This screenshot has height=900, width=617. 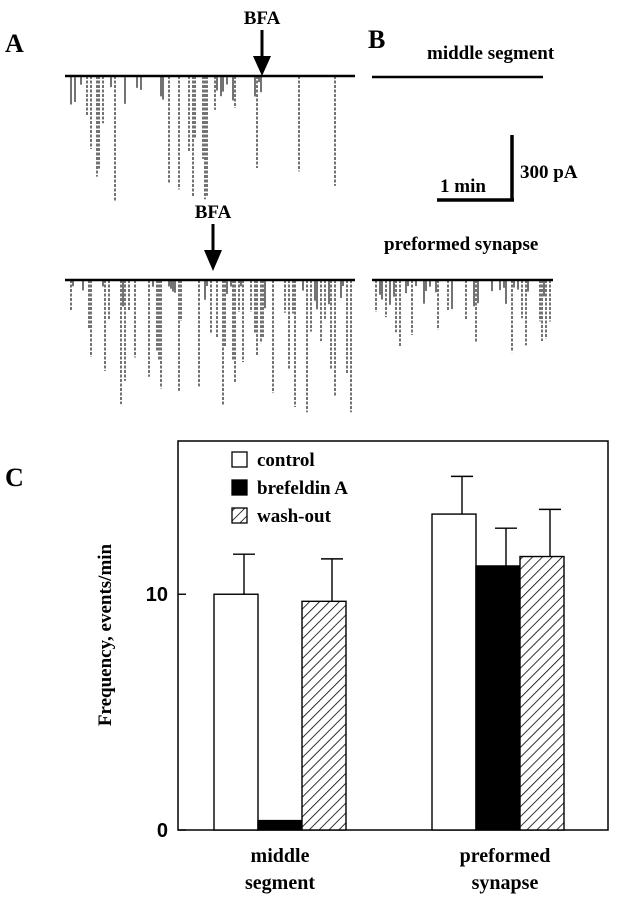 What do you see at coordinates (462, 315) in the screenshot?
I see `trace-b-preformed-synapse` at bounding box center [462, 315].